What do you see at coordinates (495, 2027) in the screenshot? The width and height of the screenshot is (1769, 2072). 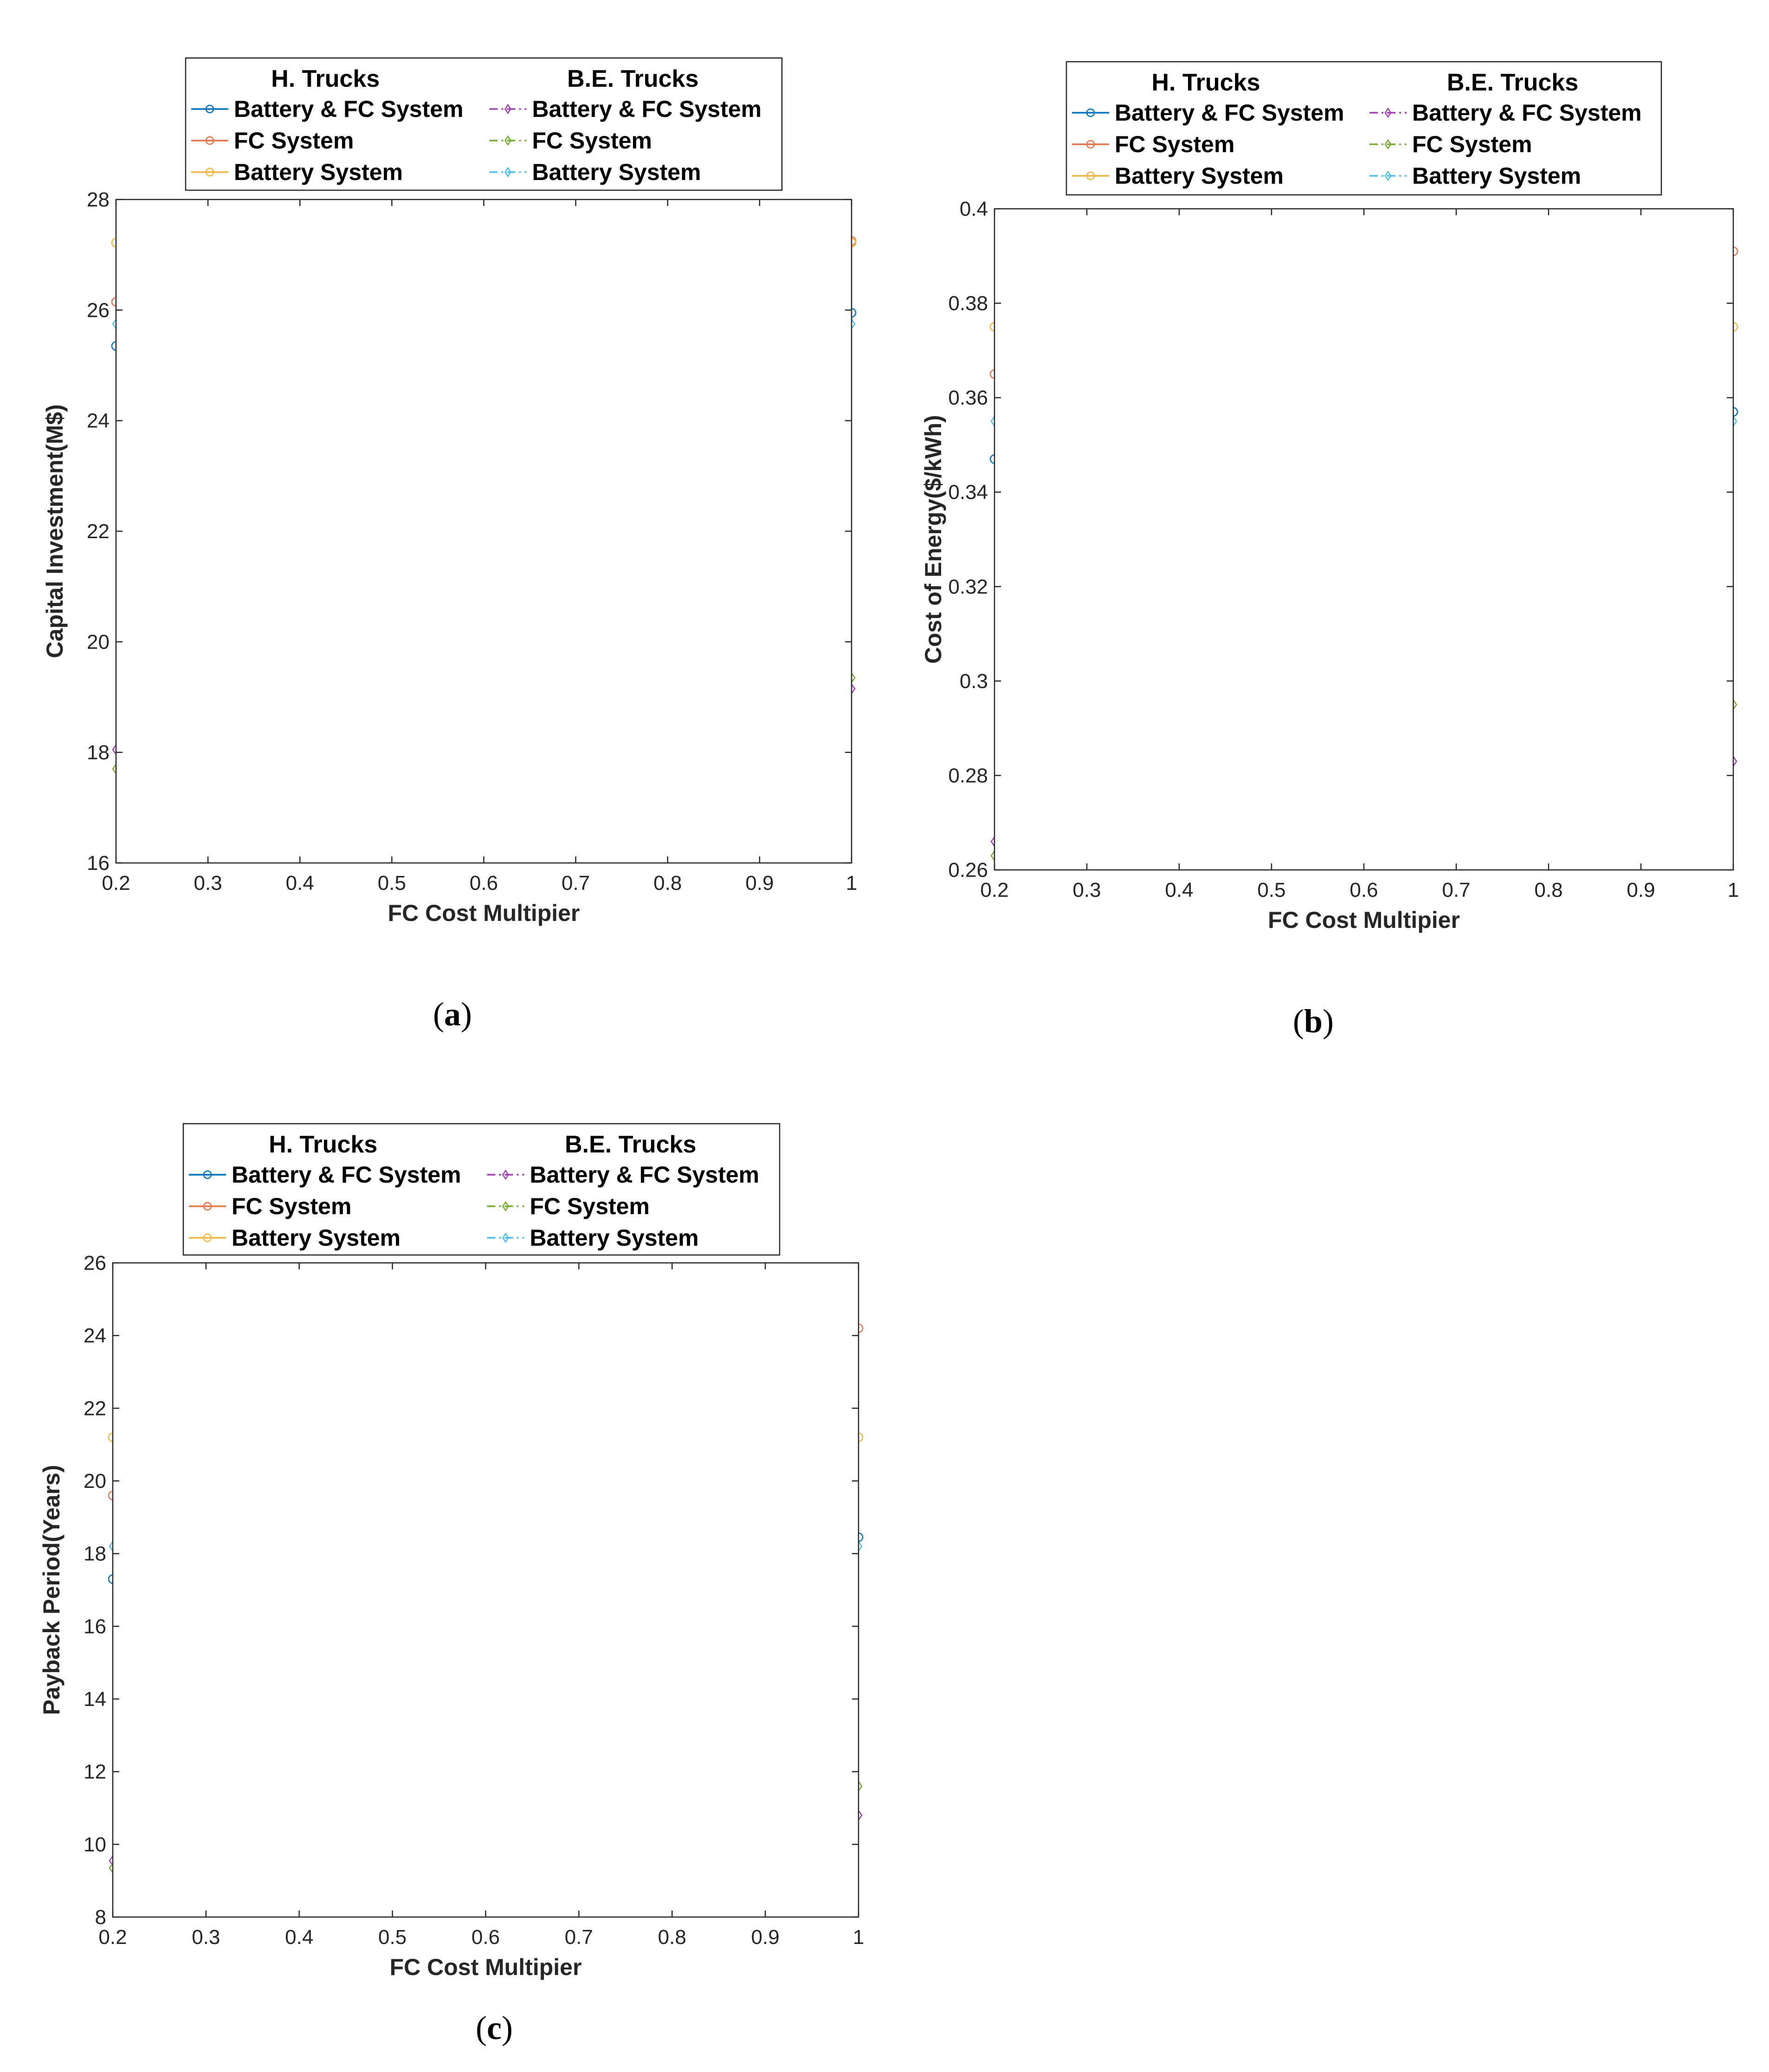 I see `panel-label: (c)` at bounding box center [495, 2027].